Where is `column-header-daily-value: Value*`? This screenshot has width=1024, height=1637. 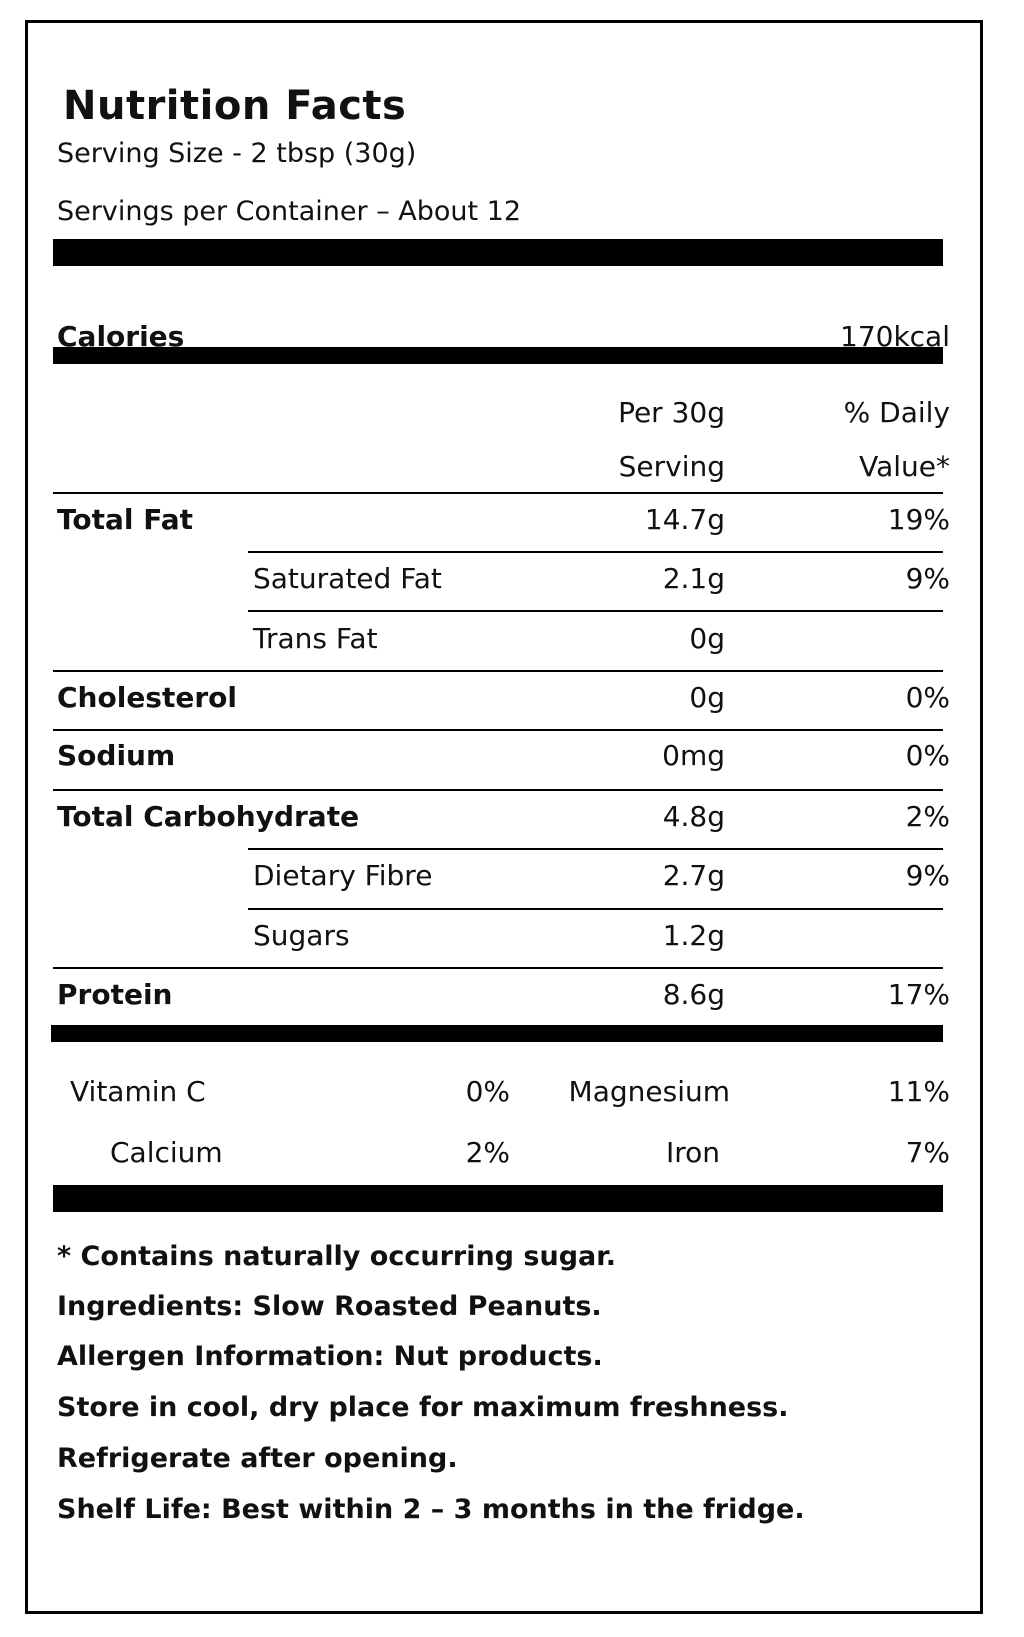 column-header-daily-value: Value* is located at coordinates (904, 466).